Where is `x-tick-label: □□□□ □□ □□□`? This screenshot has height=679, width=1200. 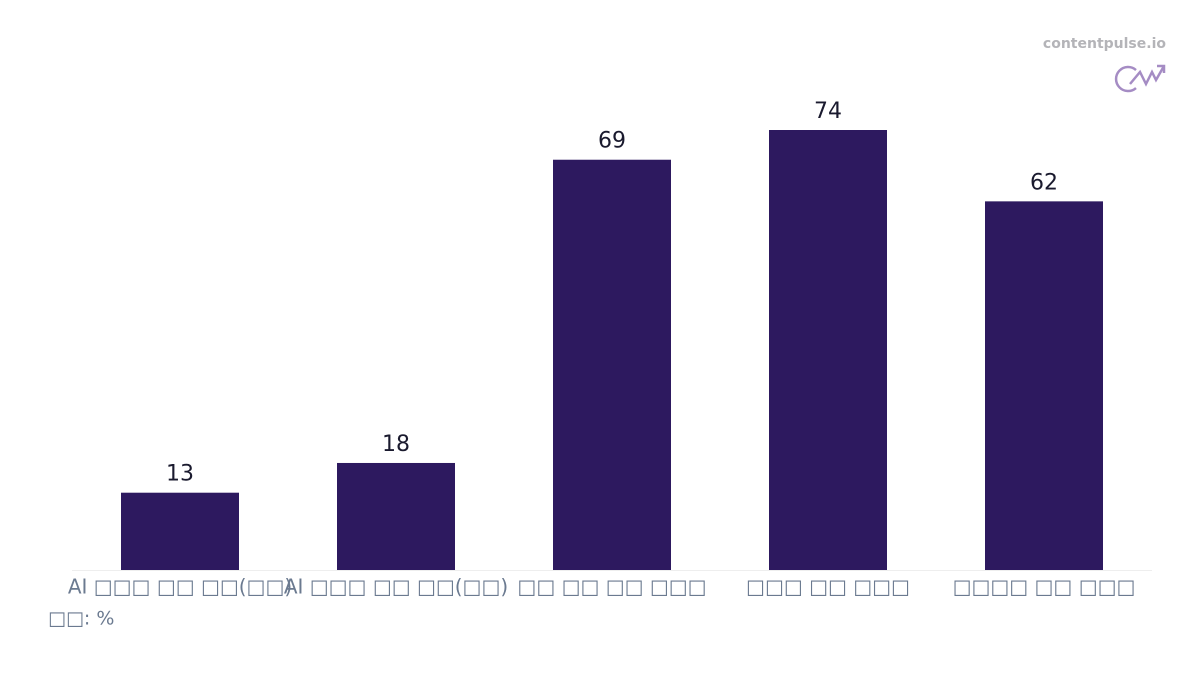 x-tick-label: □□□□ □□ □□□ is located at coordinates (1044, 587).